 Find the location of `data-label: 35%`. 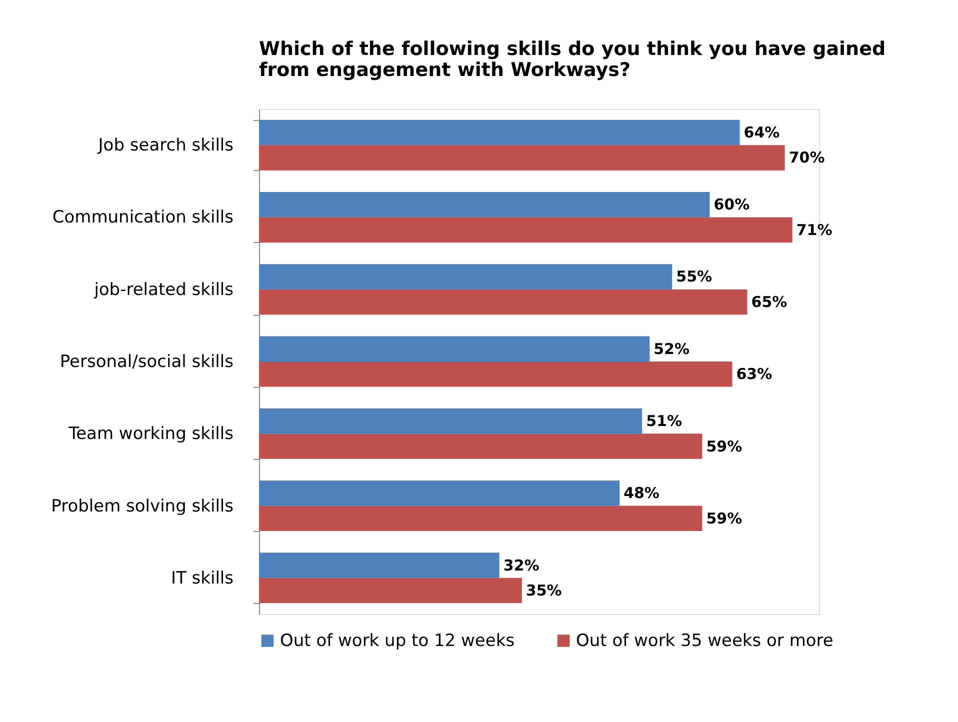

data-label: 35% is located at coordinates (544, 591).